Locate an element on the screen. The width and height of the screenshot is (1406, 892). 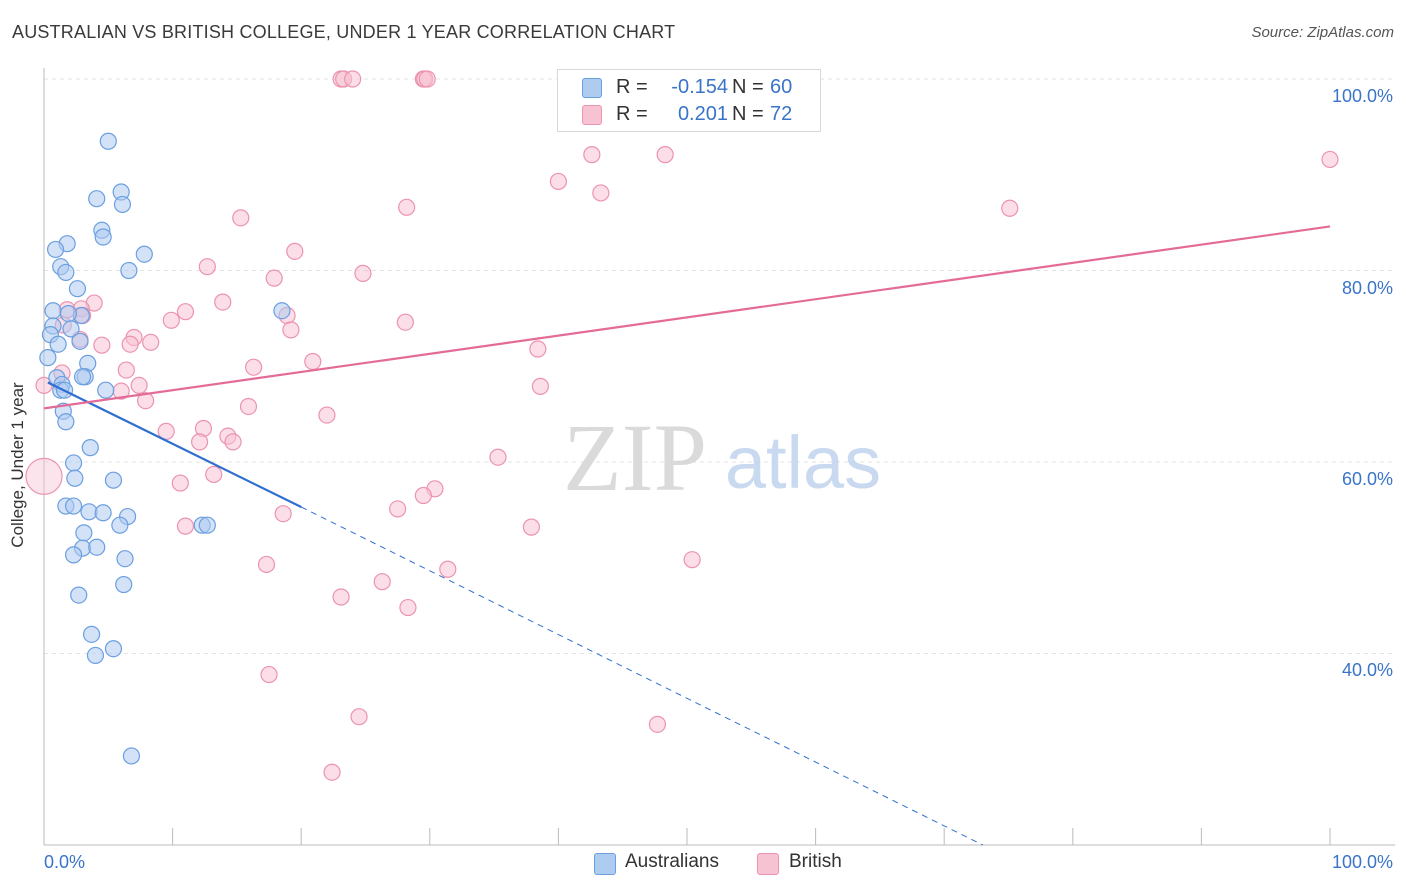
watermark: ZIP atlas is located at coordinates (722, 457).